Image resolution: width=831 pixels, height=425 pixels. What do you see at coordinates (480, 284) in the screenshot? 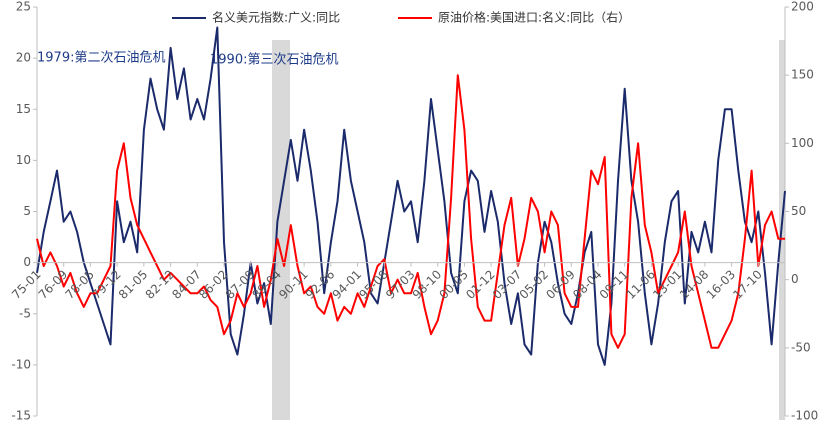
I see `x-tick-label: 01-12` at bounding box center [480, 284].